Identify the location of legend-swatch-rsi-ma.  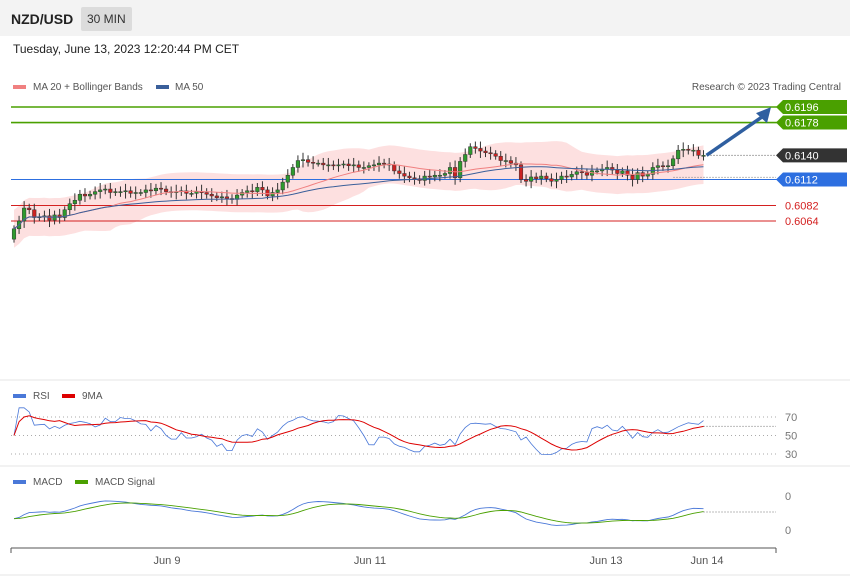
(68, 396).